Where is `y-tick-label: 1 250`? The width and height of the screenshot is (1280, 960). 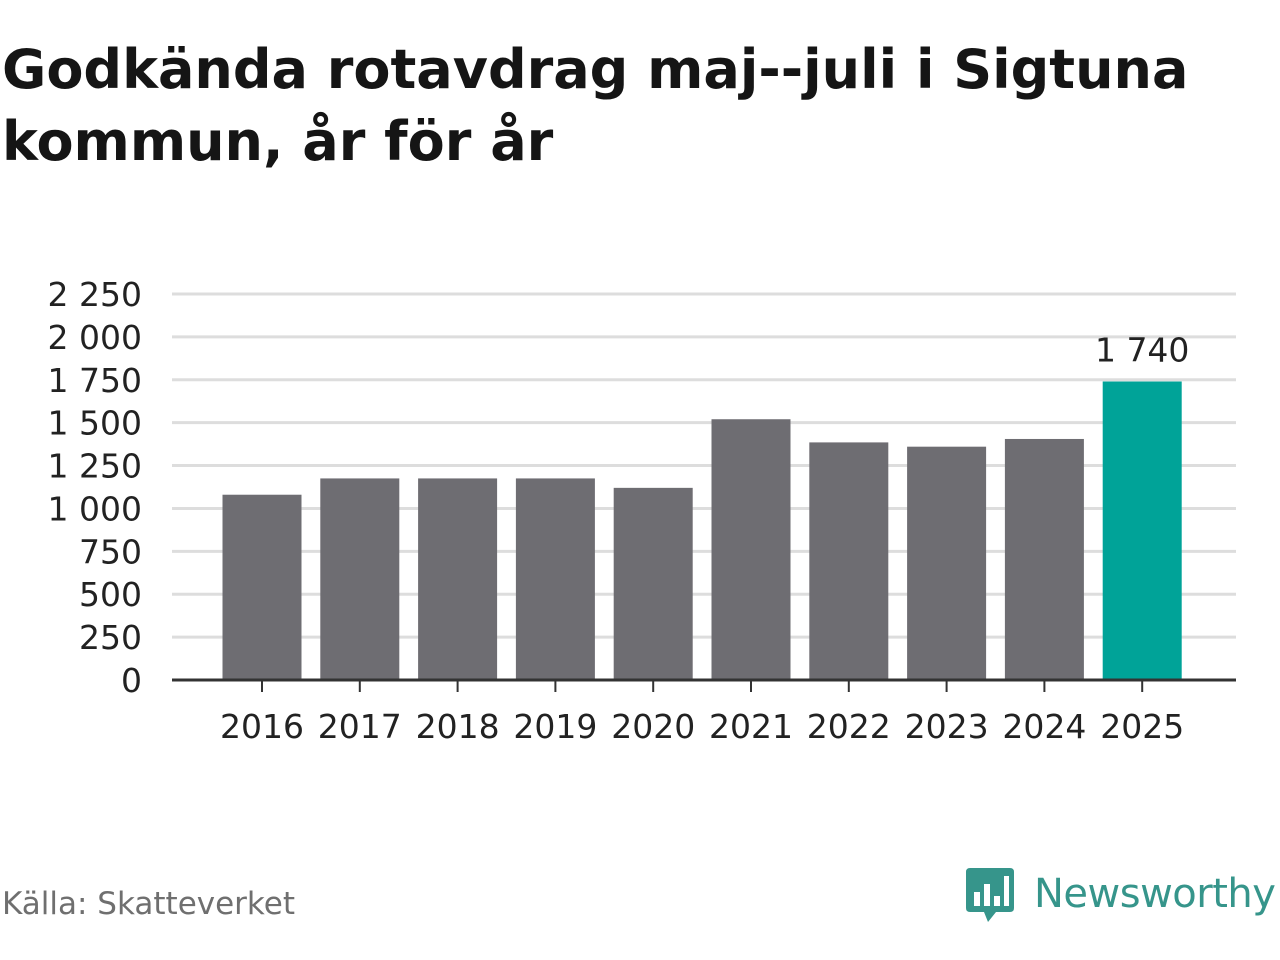 y-tick-label: 1 250 is located at coordinates (95, 466).